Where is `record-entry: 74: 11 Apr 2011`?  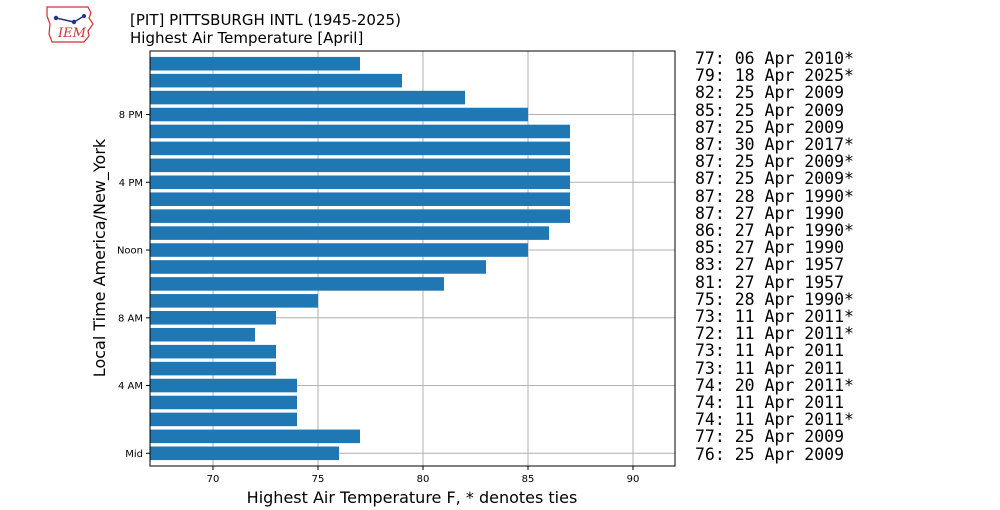 record-entry: 74: 11 Apr 2011 is located at coordinates (770, 402).